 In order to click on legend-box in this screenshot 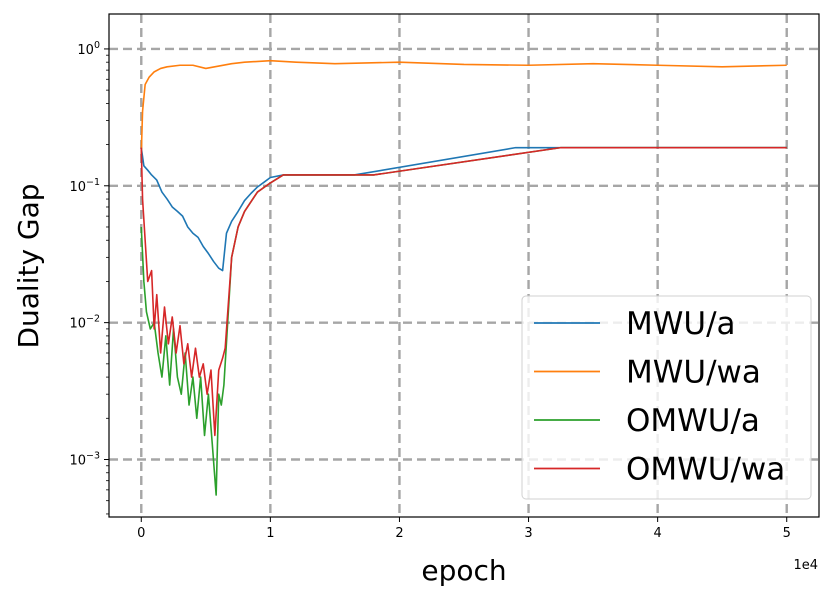, I will do `click(666, 397)`.